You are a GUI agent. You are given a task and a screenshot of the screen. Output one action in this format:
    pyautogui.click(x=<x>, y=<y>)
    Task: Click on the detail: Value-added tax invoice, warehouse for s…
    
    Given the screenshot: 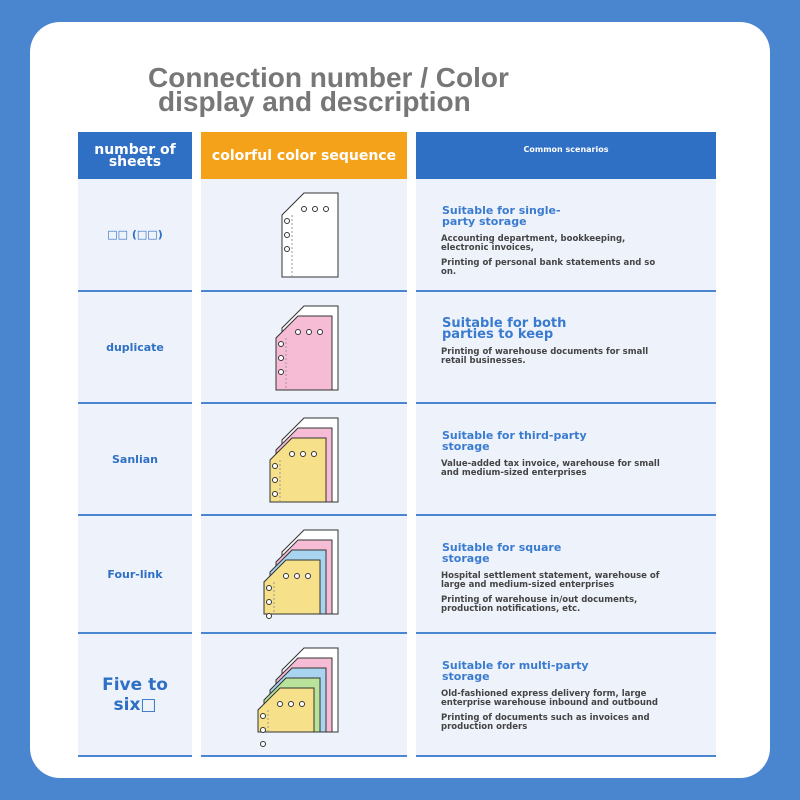 What is the action you would take?
    pyautogui.click(x=550, y=468)
    